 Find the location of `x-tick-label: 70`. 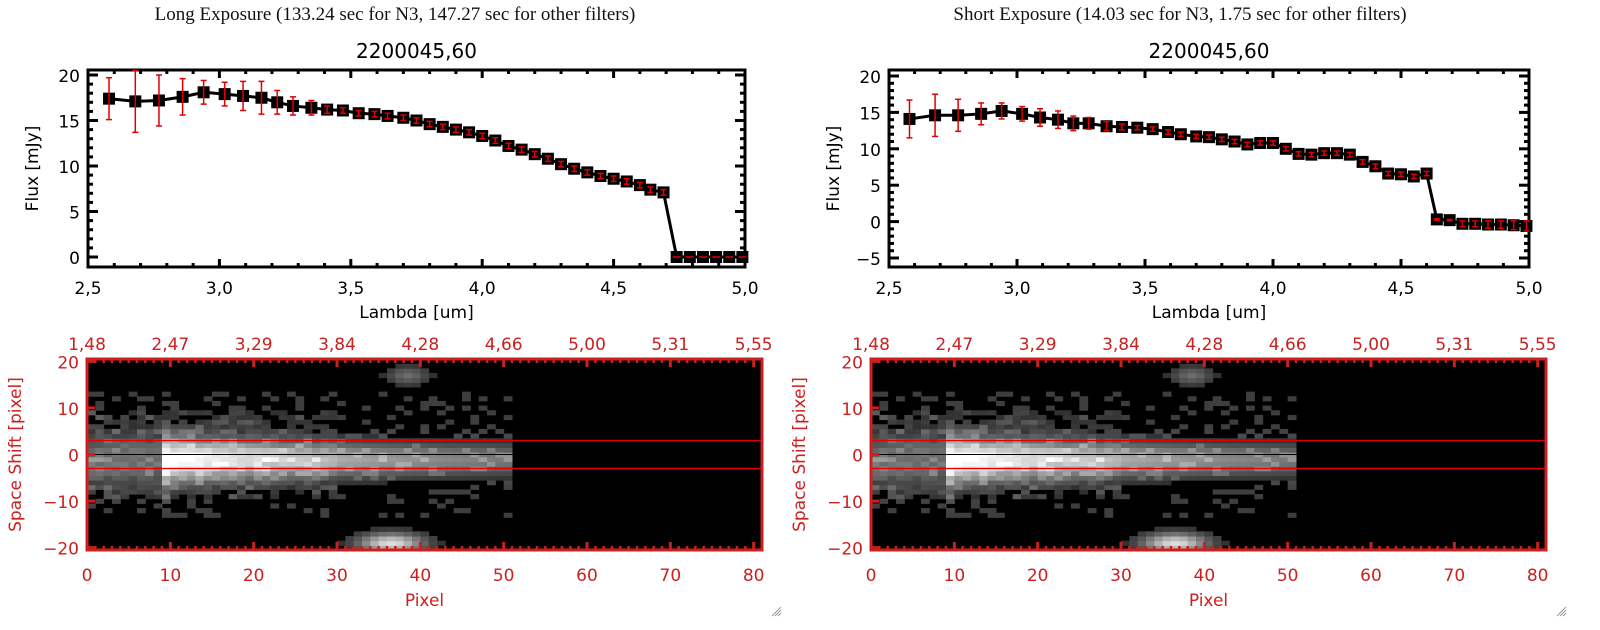

x-tick-label: 70 is located at coordinates (1455, 576).